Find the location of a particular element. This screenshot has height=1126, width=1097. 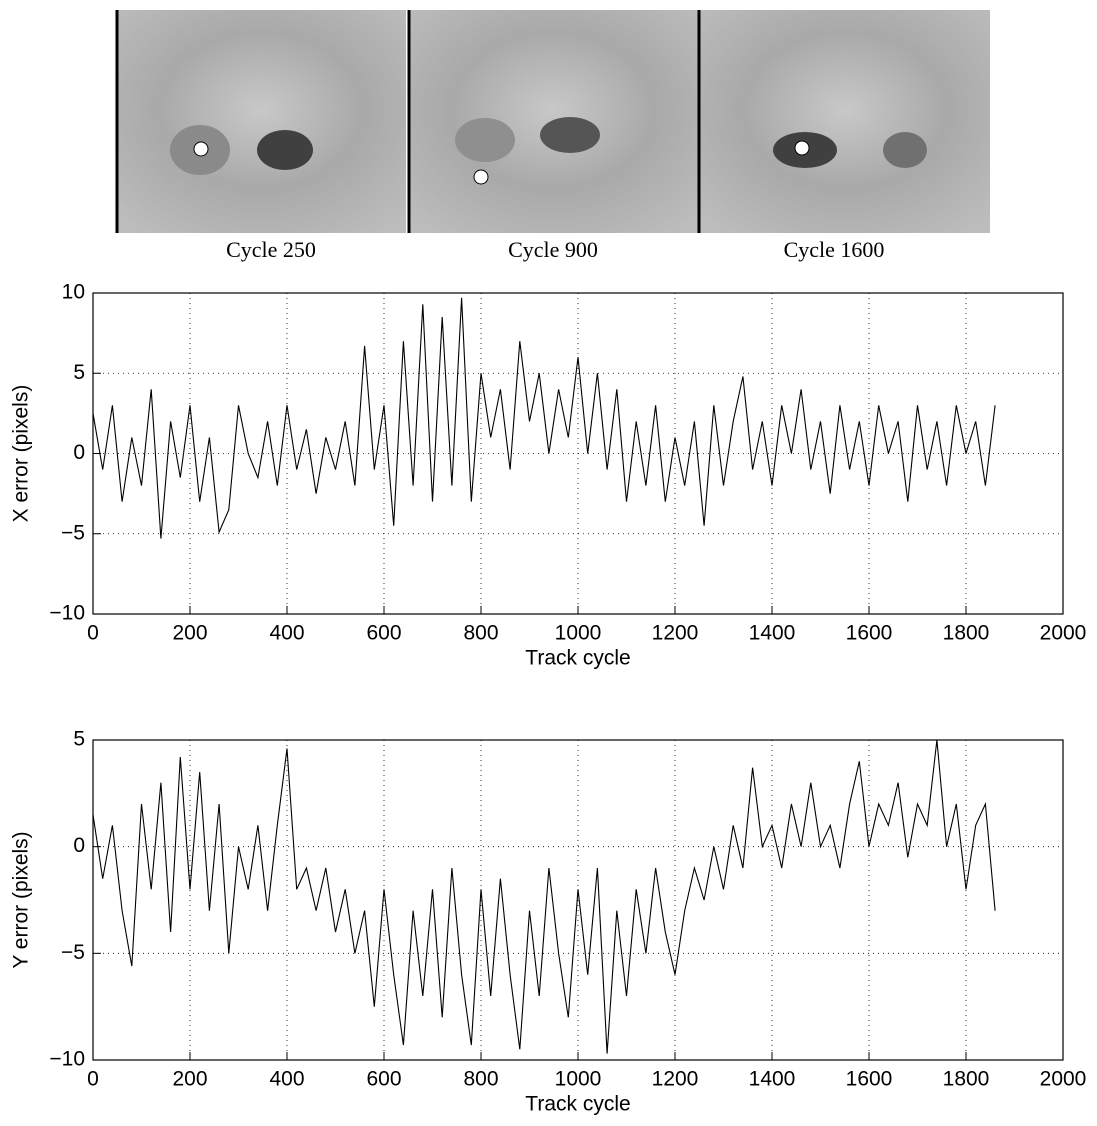

image-caption: Cycle 250 is located at coordinates (271, 249).